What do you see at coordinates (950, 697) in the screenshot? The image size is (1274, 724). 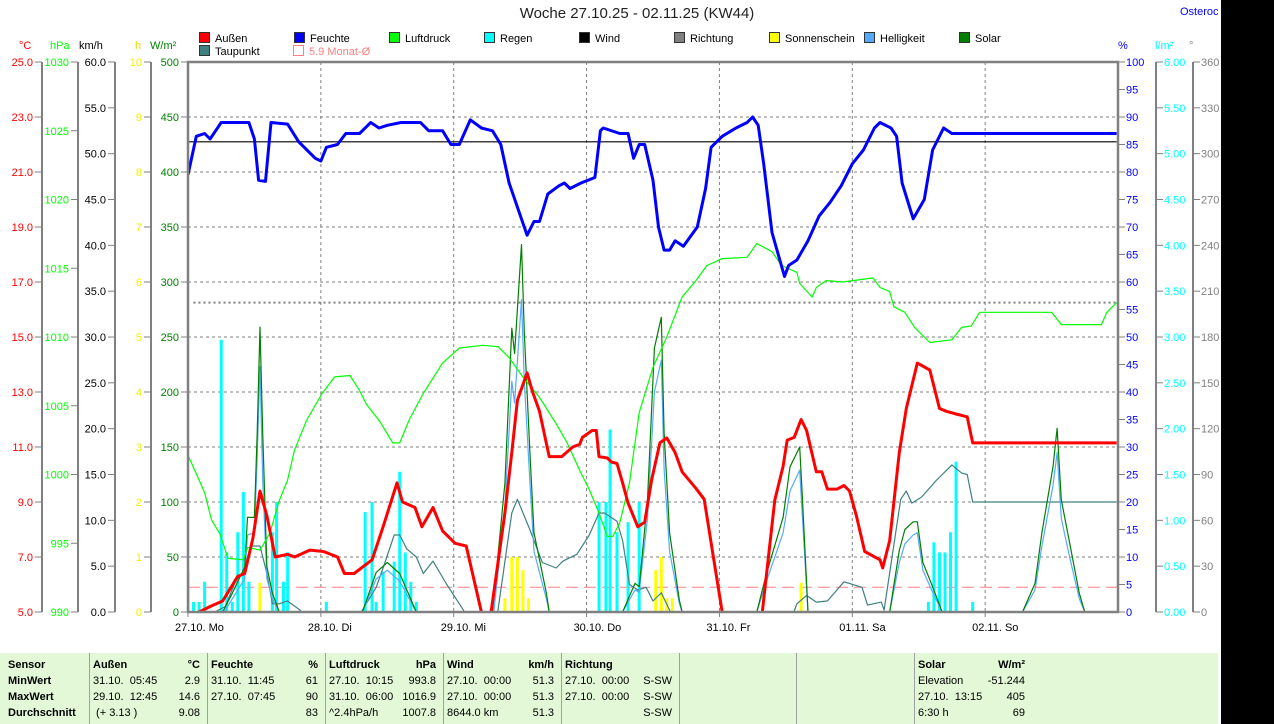 I see `stats-label: 27.10. 13:15` at bounding box center [950, 697].